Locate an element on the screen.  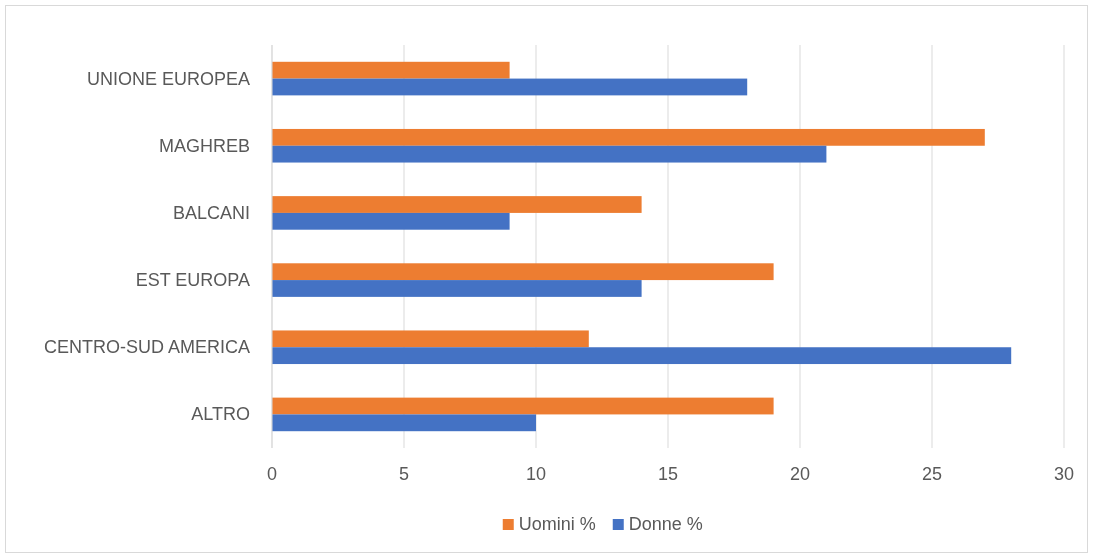
y-tick-label: CENTRO-SUD AMERICA is located at coordinates (146, 347).